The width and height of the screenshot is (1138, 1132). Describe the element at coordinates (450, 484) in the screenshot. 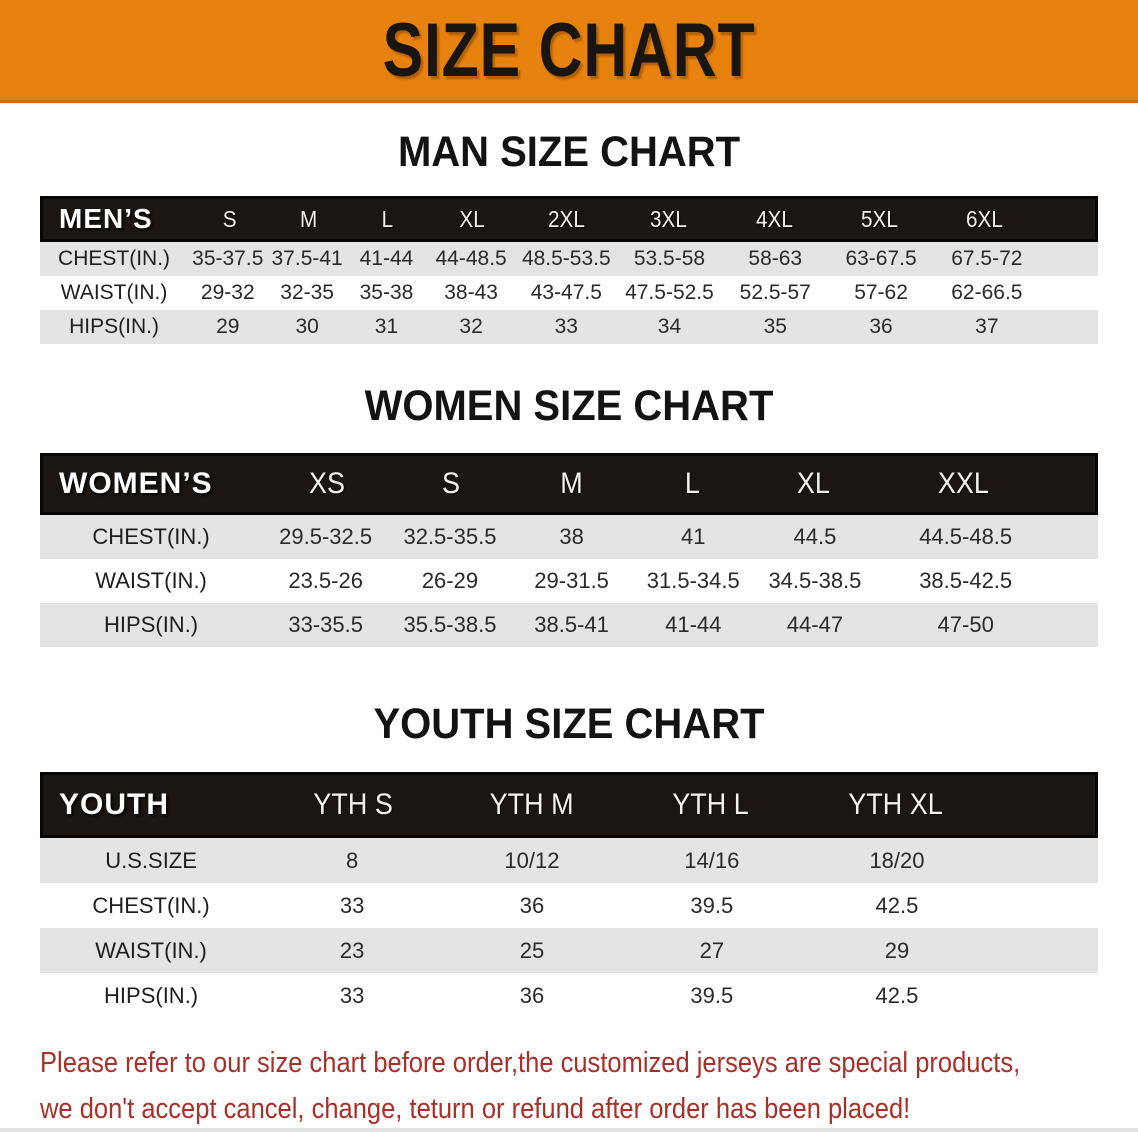

I see `women-column-header: S` at that location.